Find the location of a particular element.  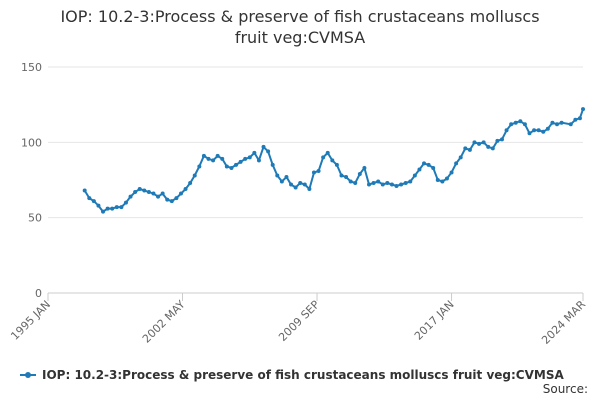

x-tick-label: 2024 MAR is located at coordinates (563, 322).